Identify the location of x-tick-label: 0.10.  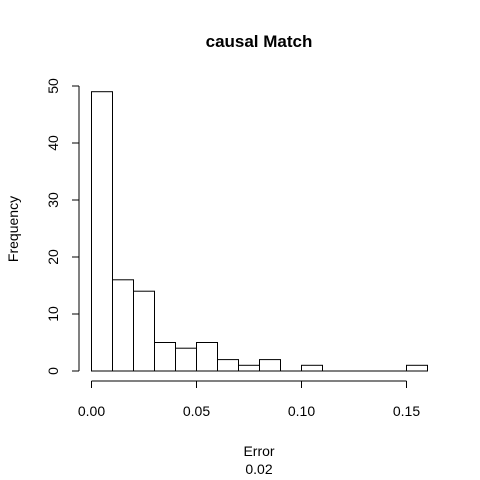
(301, 411).